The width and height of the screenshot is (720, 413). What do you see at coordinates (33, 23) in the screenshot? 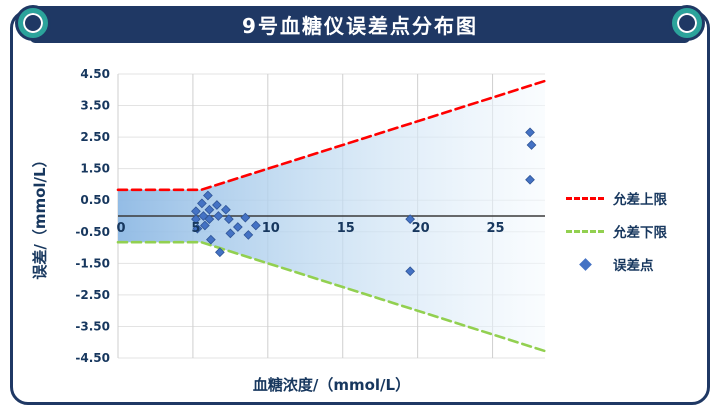
I see `corner-ornament-left-icon` at bounding box center [33, 23].